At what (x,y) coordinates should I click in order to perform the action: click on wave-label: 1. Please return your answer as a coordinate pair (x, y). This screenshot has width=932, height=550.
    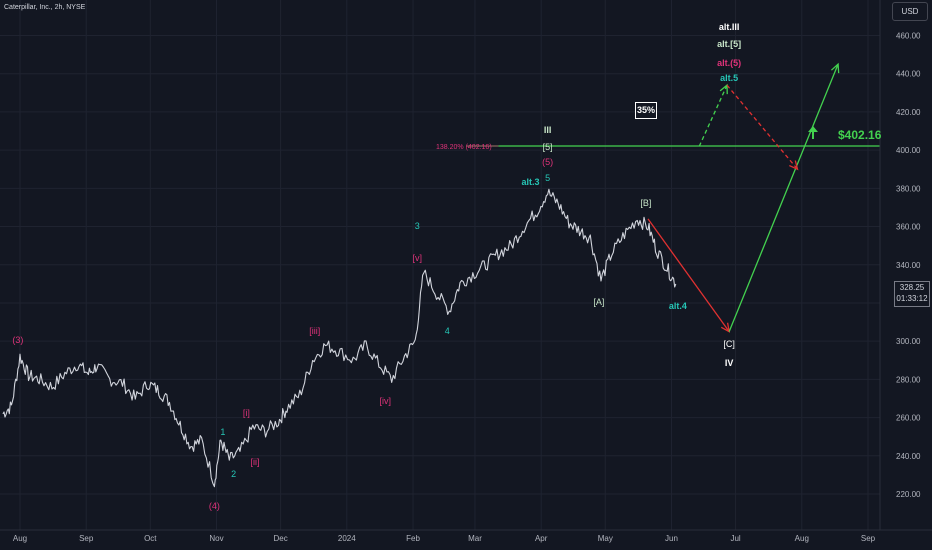
    Looking at the image, I should click on (223, 431).